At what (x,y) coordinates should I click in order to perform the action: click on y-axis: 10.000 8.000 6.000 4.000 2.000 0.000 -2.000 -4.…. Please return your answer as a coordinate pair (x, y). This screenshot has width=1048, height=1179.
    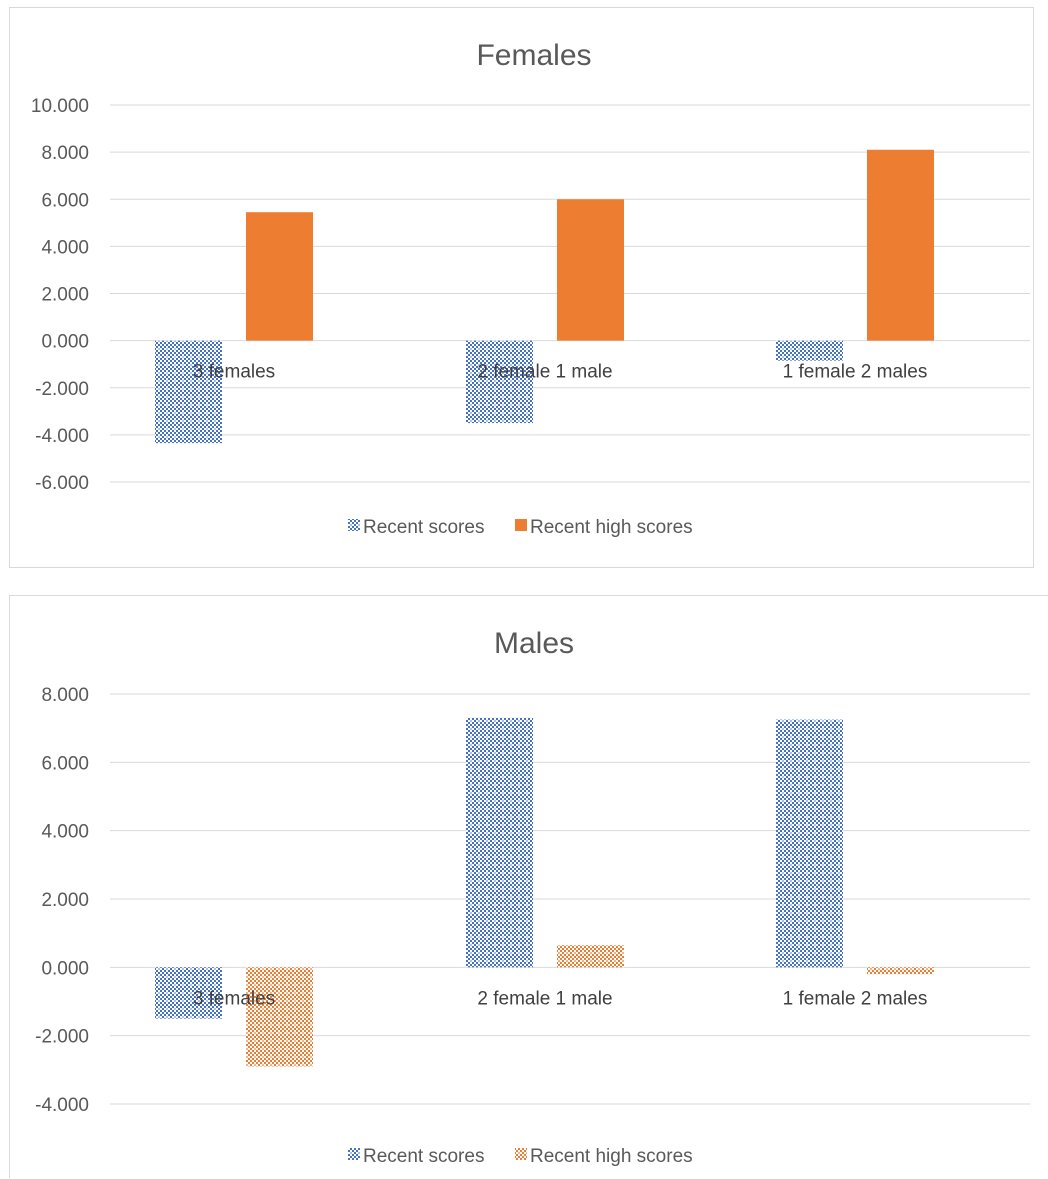
    Looking at the image, I should click on (60, 295).